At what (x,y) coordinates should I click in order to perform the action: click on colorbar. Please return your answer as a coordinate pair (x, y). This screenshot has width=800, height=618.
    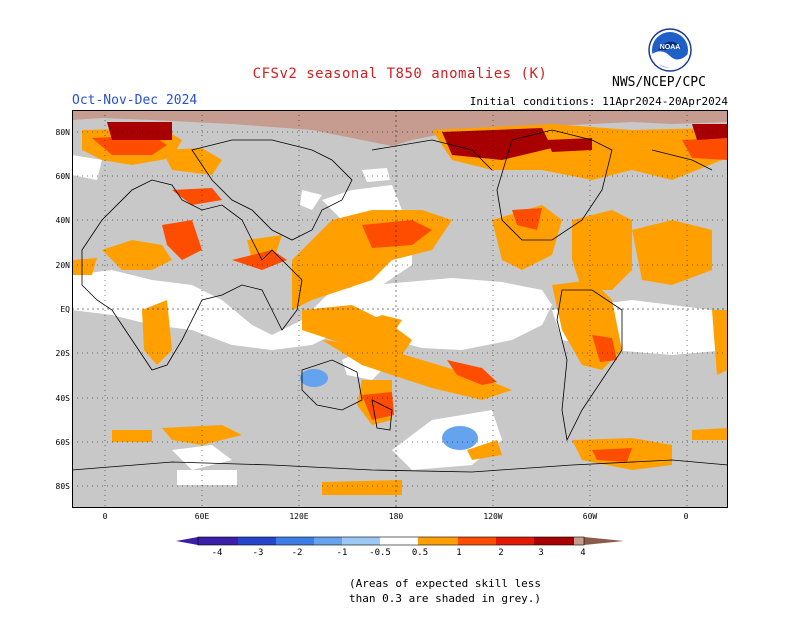
    Looking at the image, I should click on (400, 541).